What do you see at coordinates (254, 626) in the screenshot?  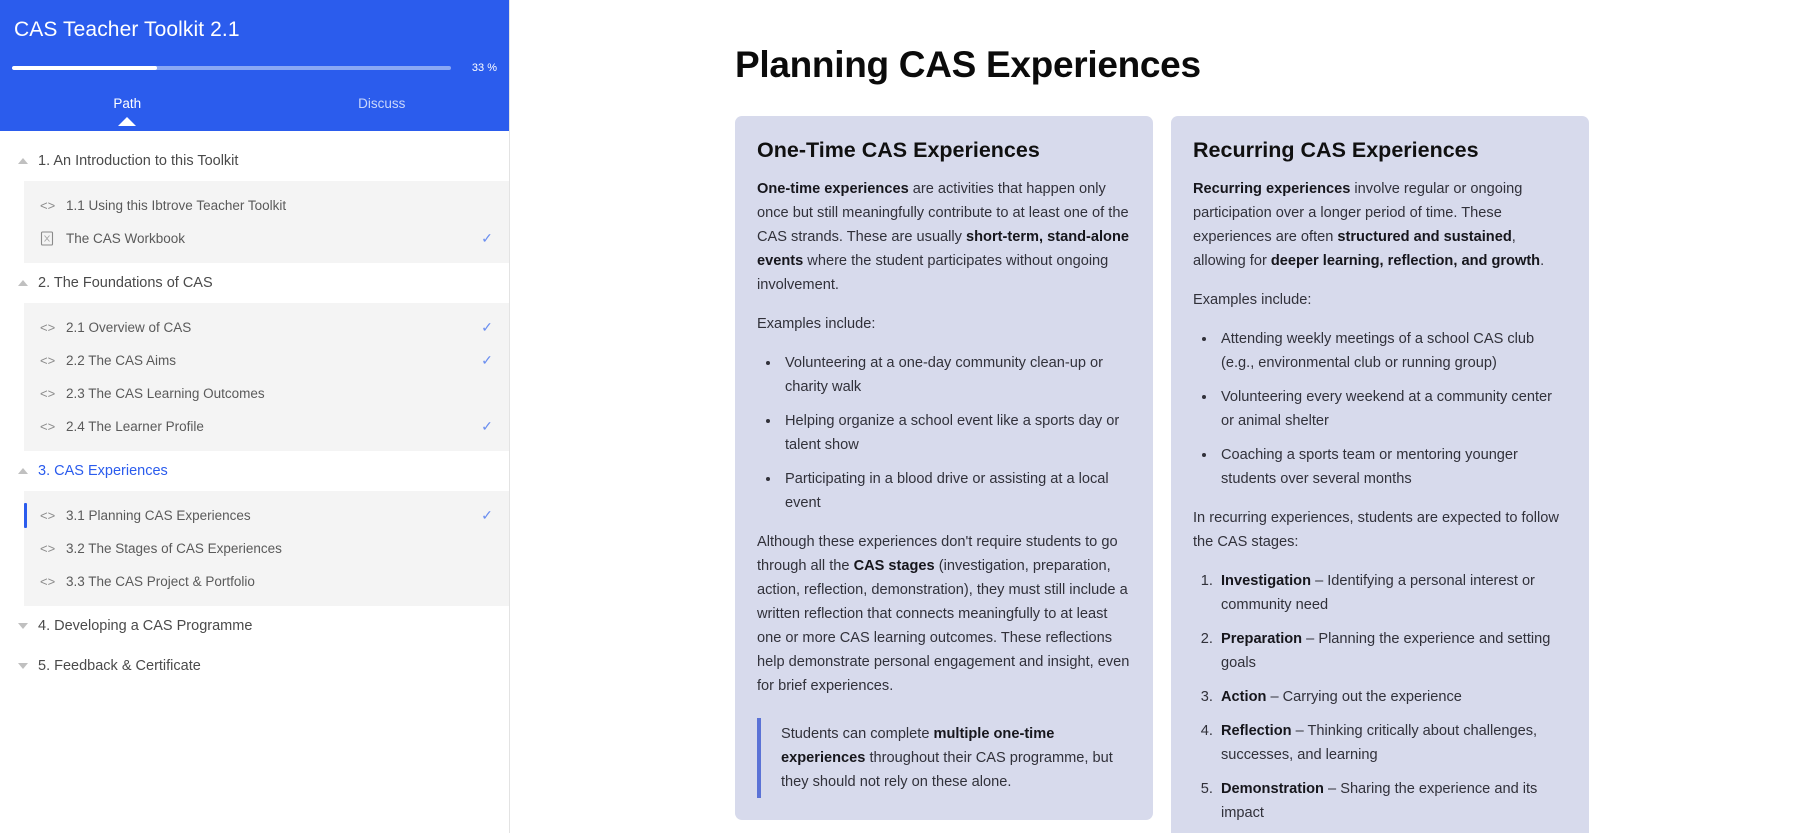 I see `sidebar-section-4-developing-a-cas-programme: 4. Developing a CAS Programme` at bounding box center [254, 626].